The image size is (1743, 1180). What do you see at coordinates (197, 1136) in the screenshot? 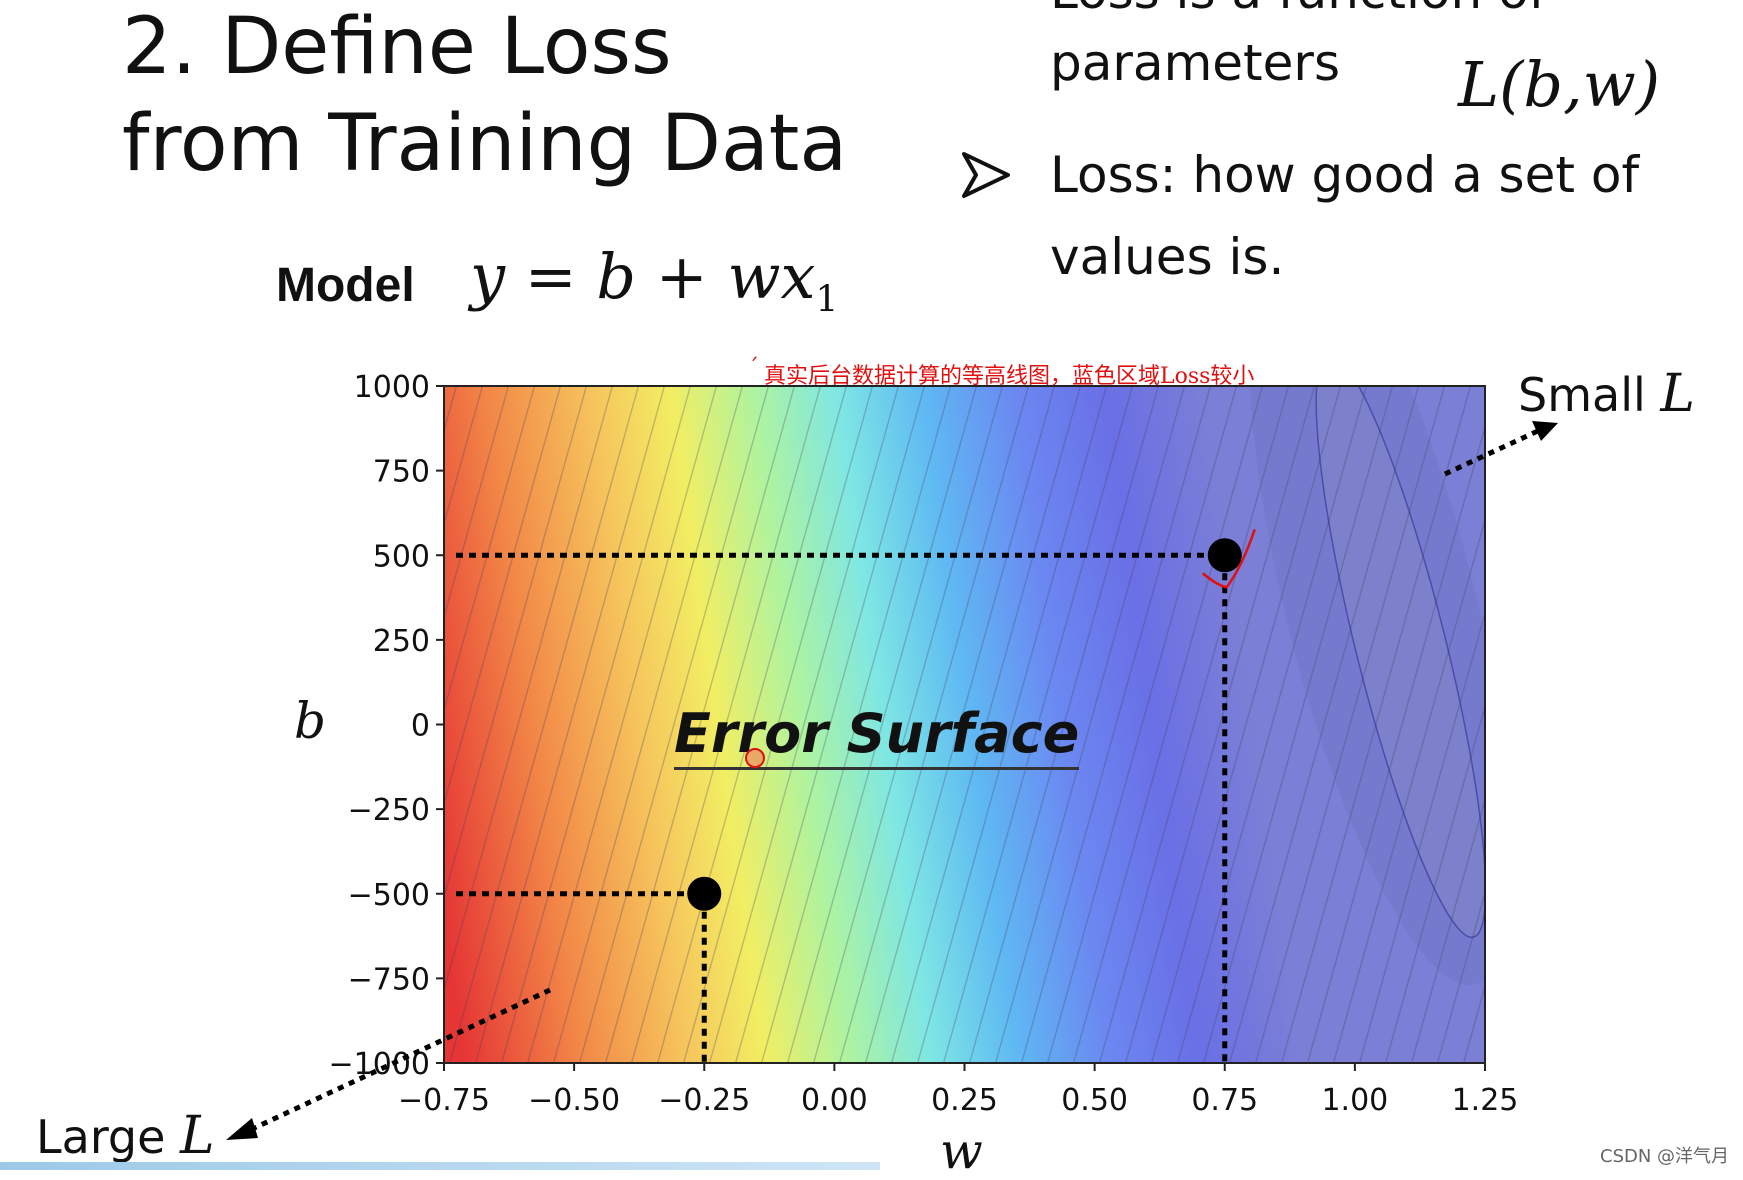
I see `large-l-symbol: L` at bounding box center [197, 1136].